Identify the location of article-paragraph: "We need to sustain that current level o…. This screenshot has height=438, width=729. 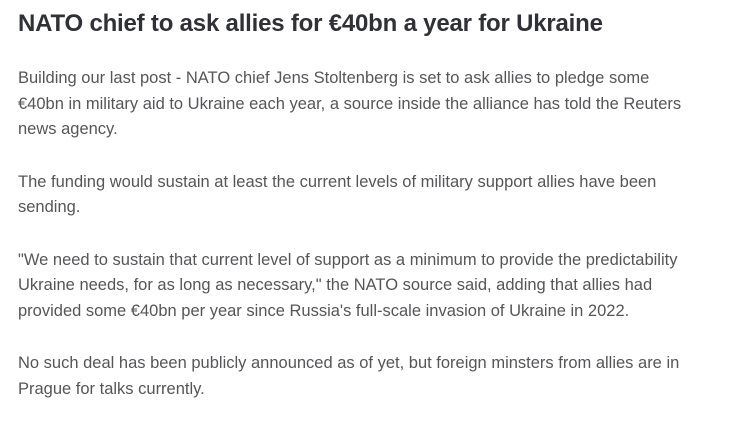
(348, 285).